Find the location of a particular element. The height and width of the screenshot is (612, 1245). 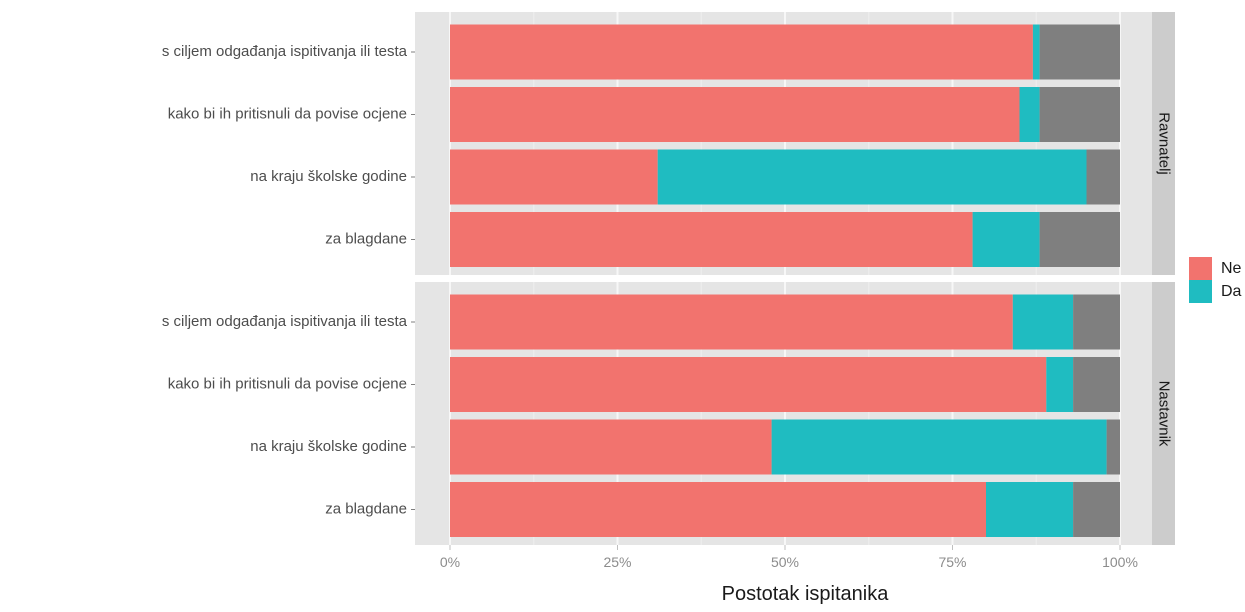

facet-label: Nastavnik is located at coordinates (1164, 414).